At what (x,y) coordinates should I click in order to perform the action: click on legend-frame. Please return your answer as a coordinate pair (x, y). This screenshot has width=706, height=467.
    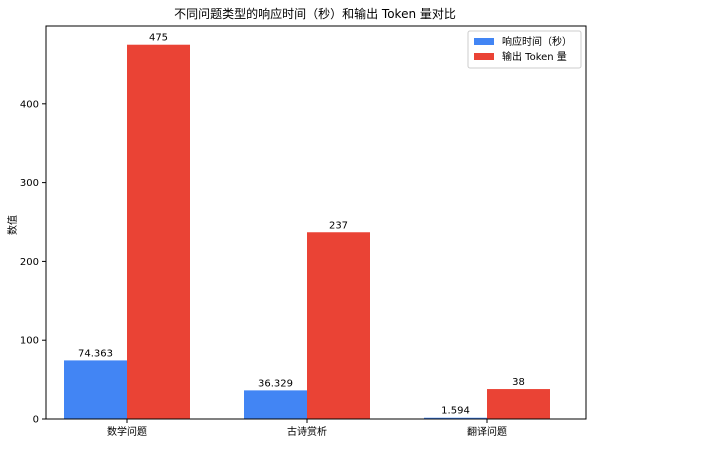
    Looking at the image, I should click on (524, 49).